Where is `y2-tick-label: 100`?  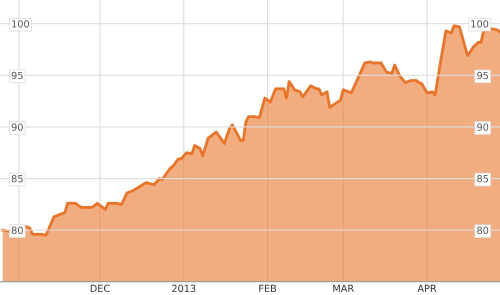
y2-tick-label: 100 is located at coordinates (479, 24).